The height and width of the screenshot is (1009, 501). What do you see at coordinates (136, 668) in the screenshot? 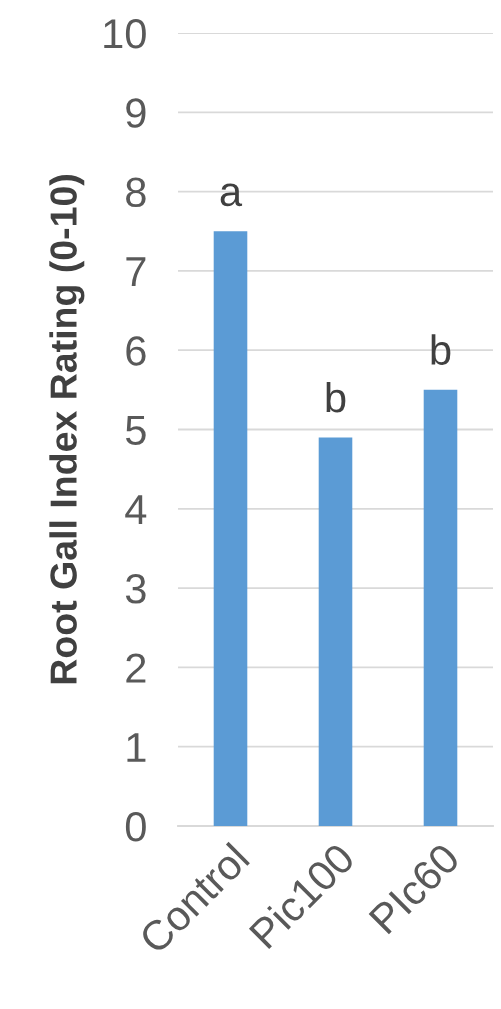
I see `y-tick-label: 2` at bounding box center [136, 668].